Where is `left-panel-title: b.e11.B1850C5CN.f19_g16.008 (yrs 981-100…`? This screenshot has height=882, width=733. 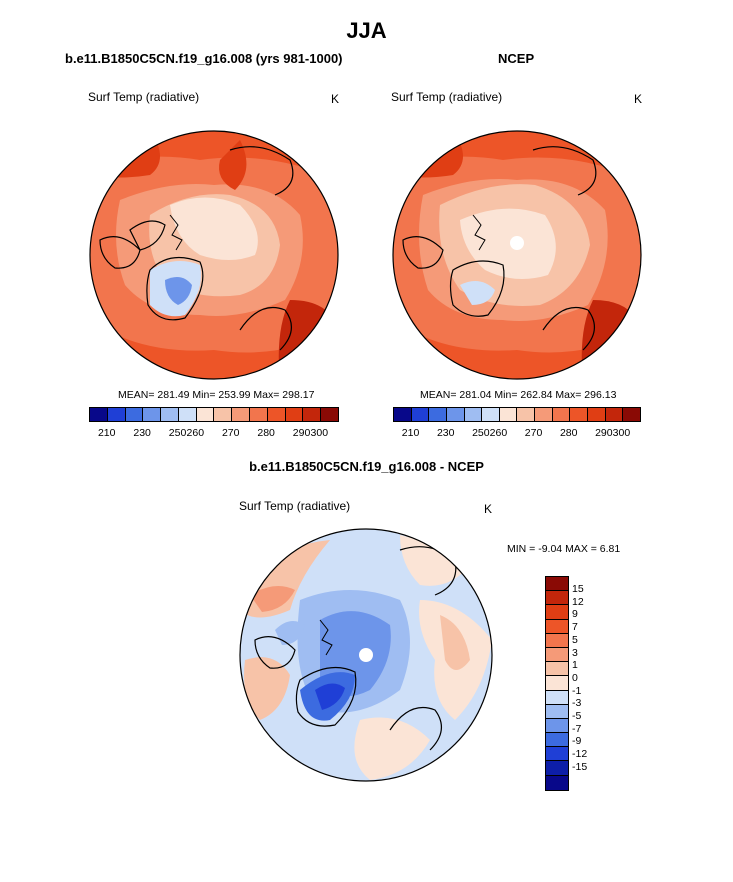
left-panel-title: b.e11.B1850C5CN.f19_g16.008 (yrs 981-100… is located at coordinates (204, 58).